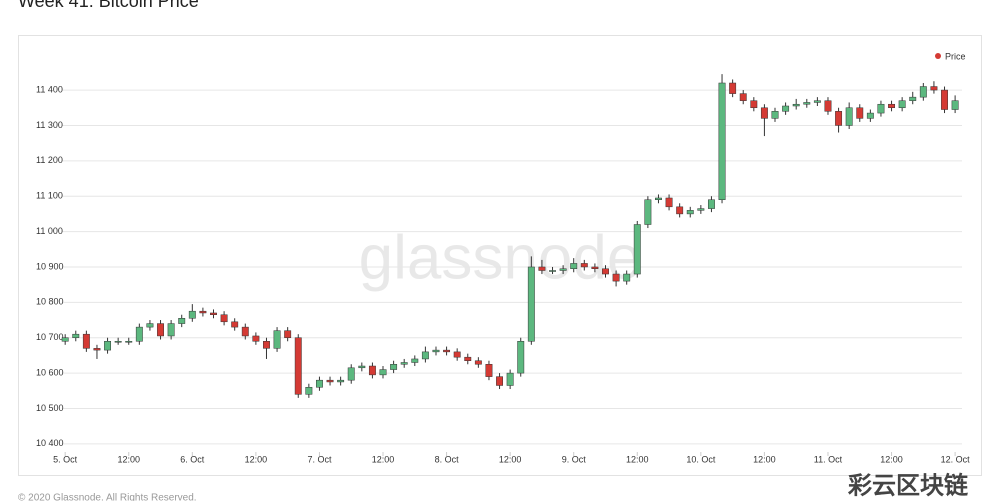  Describe the element at coordinates (108, 5) in the screenshot. I see `chart-title: Week 41: Bitcoin Price` at that location.